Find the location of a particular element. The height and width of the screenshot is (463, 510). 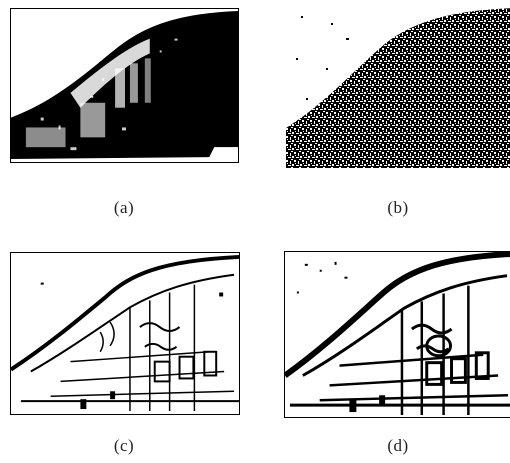

caption-d: (d) is located at coordinates (398, 445).